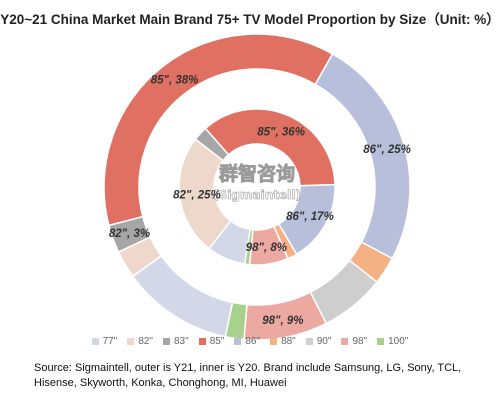 The height and width of the screenshot is (408, 500). I want to click on legend-label-98: 98", so click(360, 341).